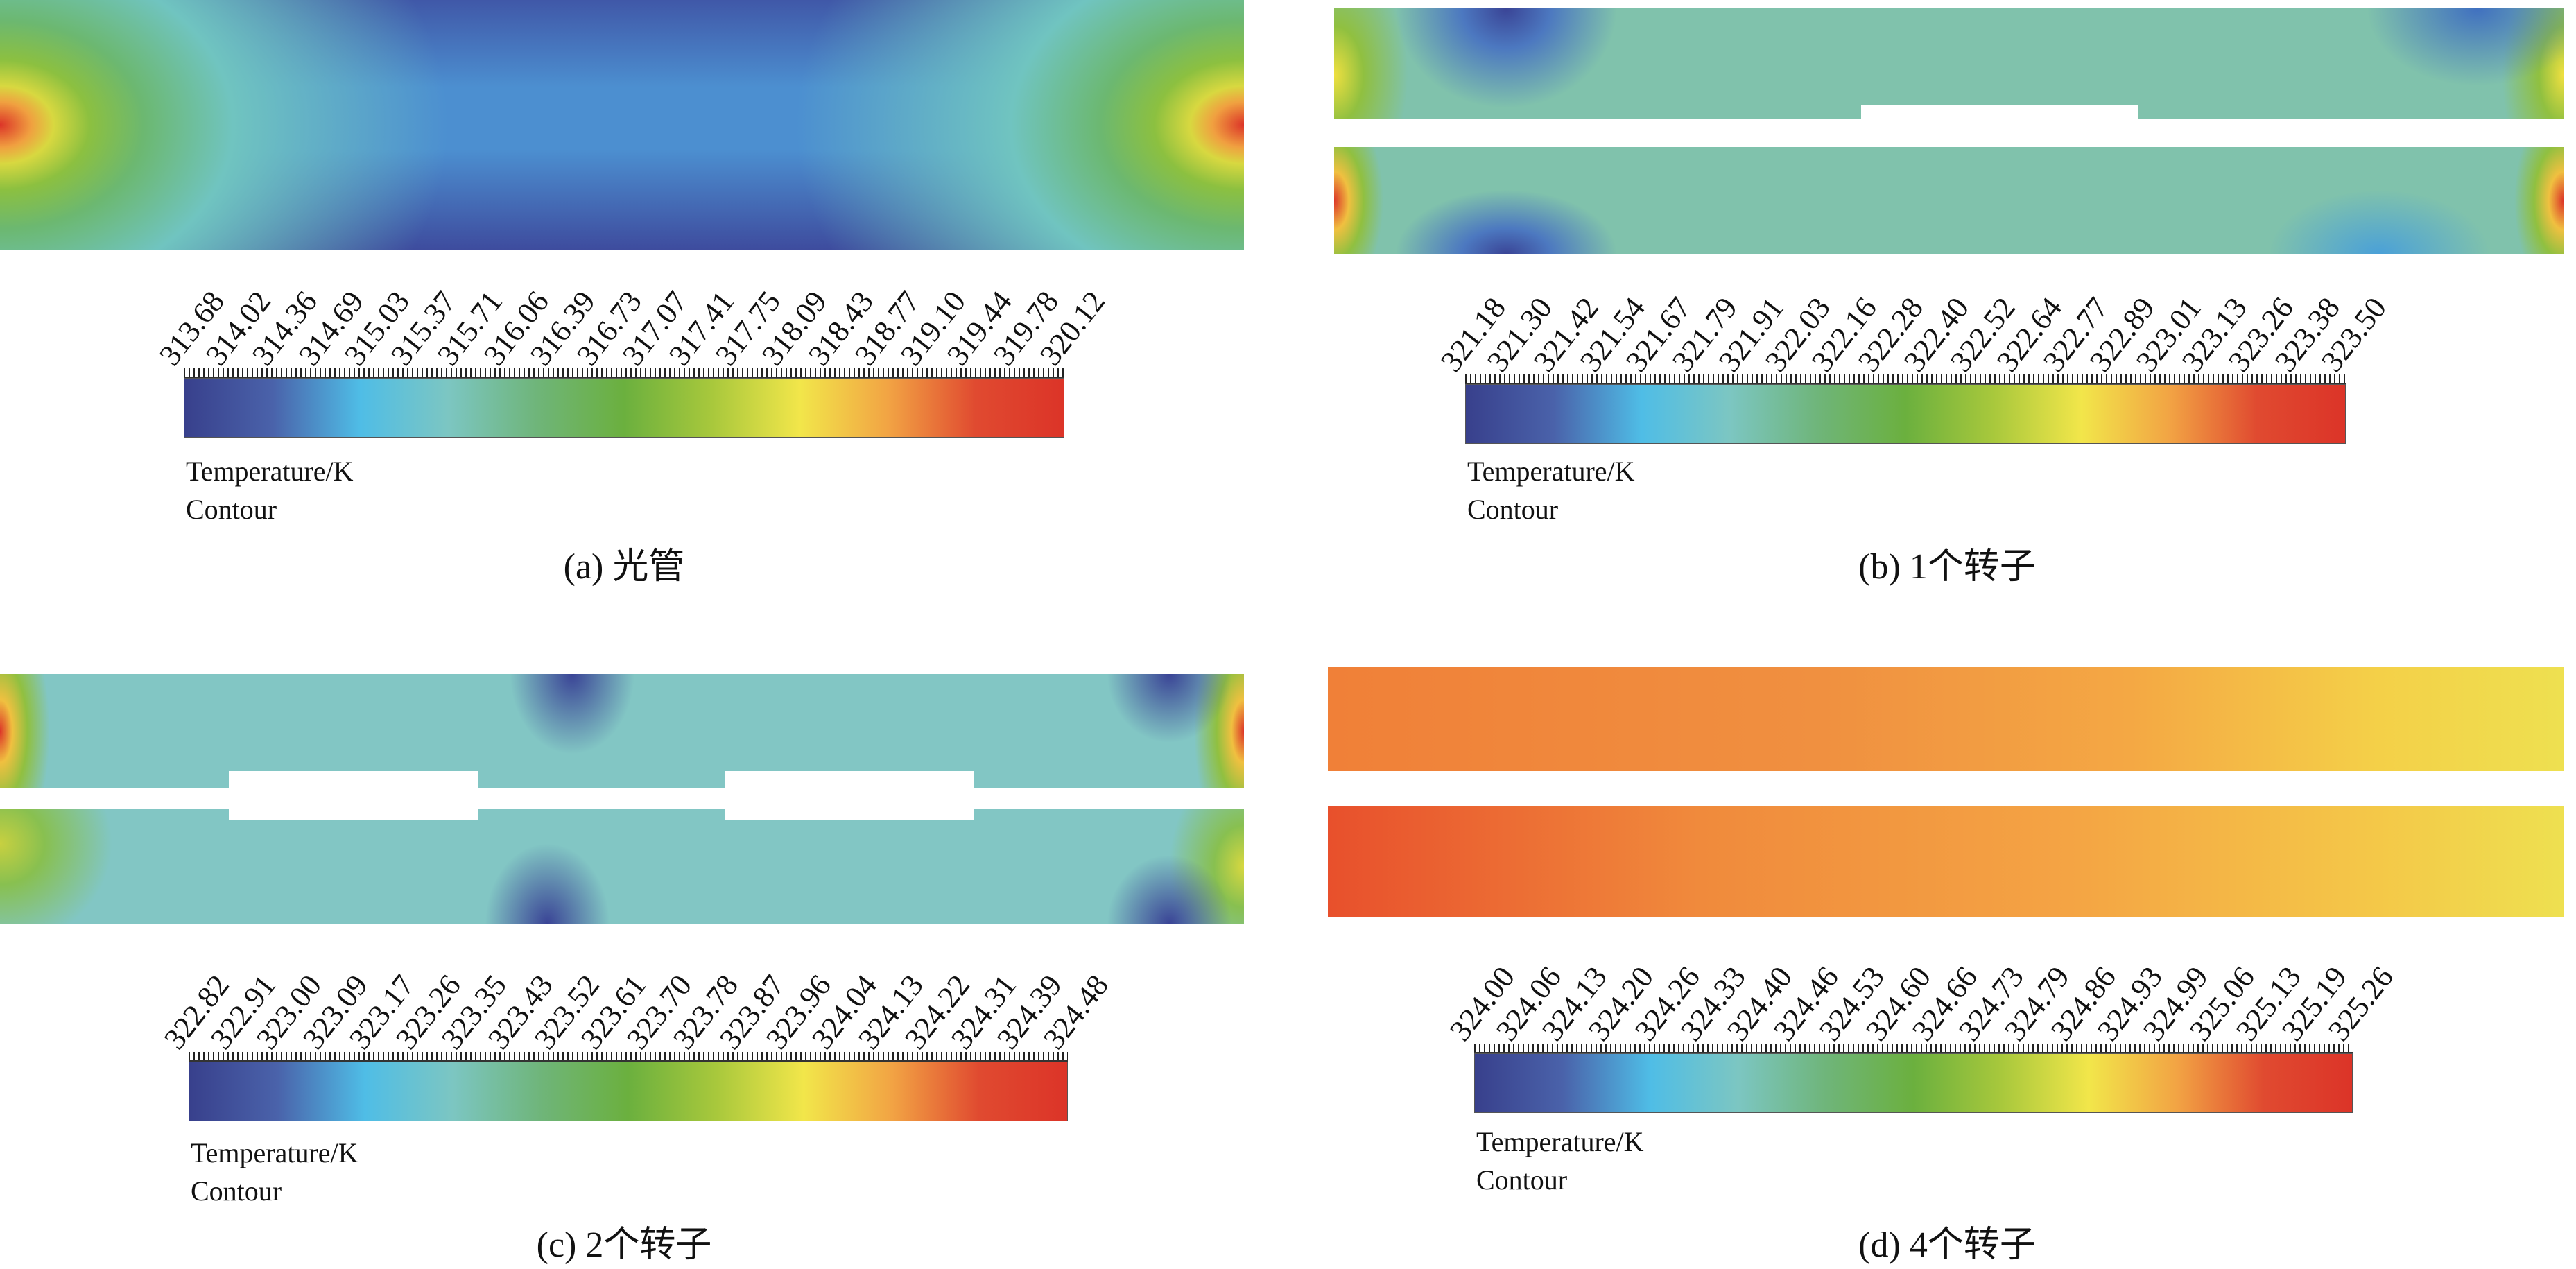 This screenshot has height=1269, width=2576. I want to click on caption: (d) 4个转子, so click(1947, 1245).